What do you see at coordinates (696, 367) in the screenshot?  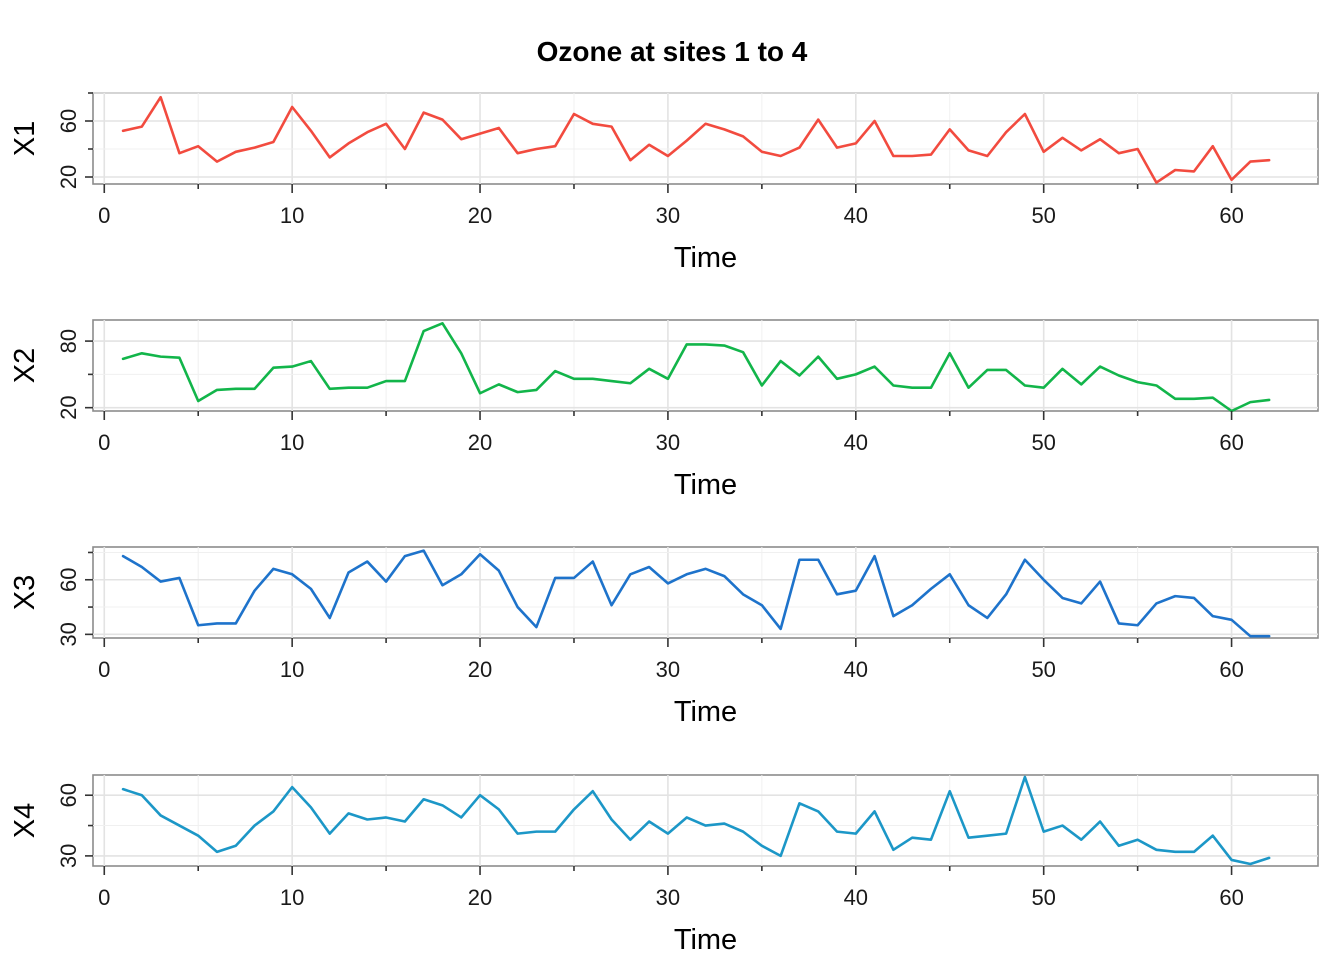 I see `series-line-x2` at bounding box center [696, 367].